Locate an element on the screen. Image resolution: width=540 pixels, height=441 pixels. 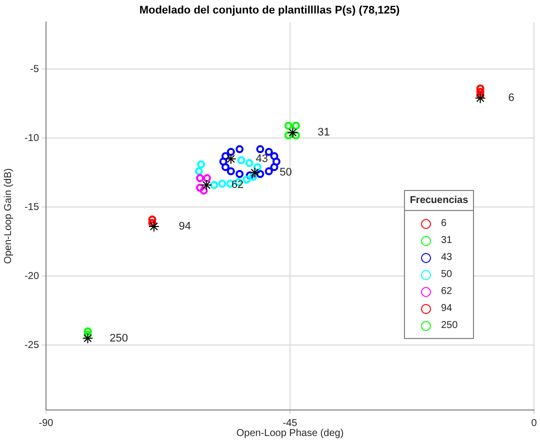
chart-title: Modelado del conjunto de plantillllas P(s) (78,125) is located at coordinates (269, 10).